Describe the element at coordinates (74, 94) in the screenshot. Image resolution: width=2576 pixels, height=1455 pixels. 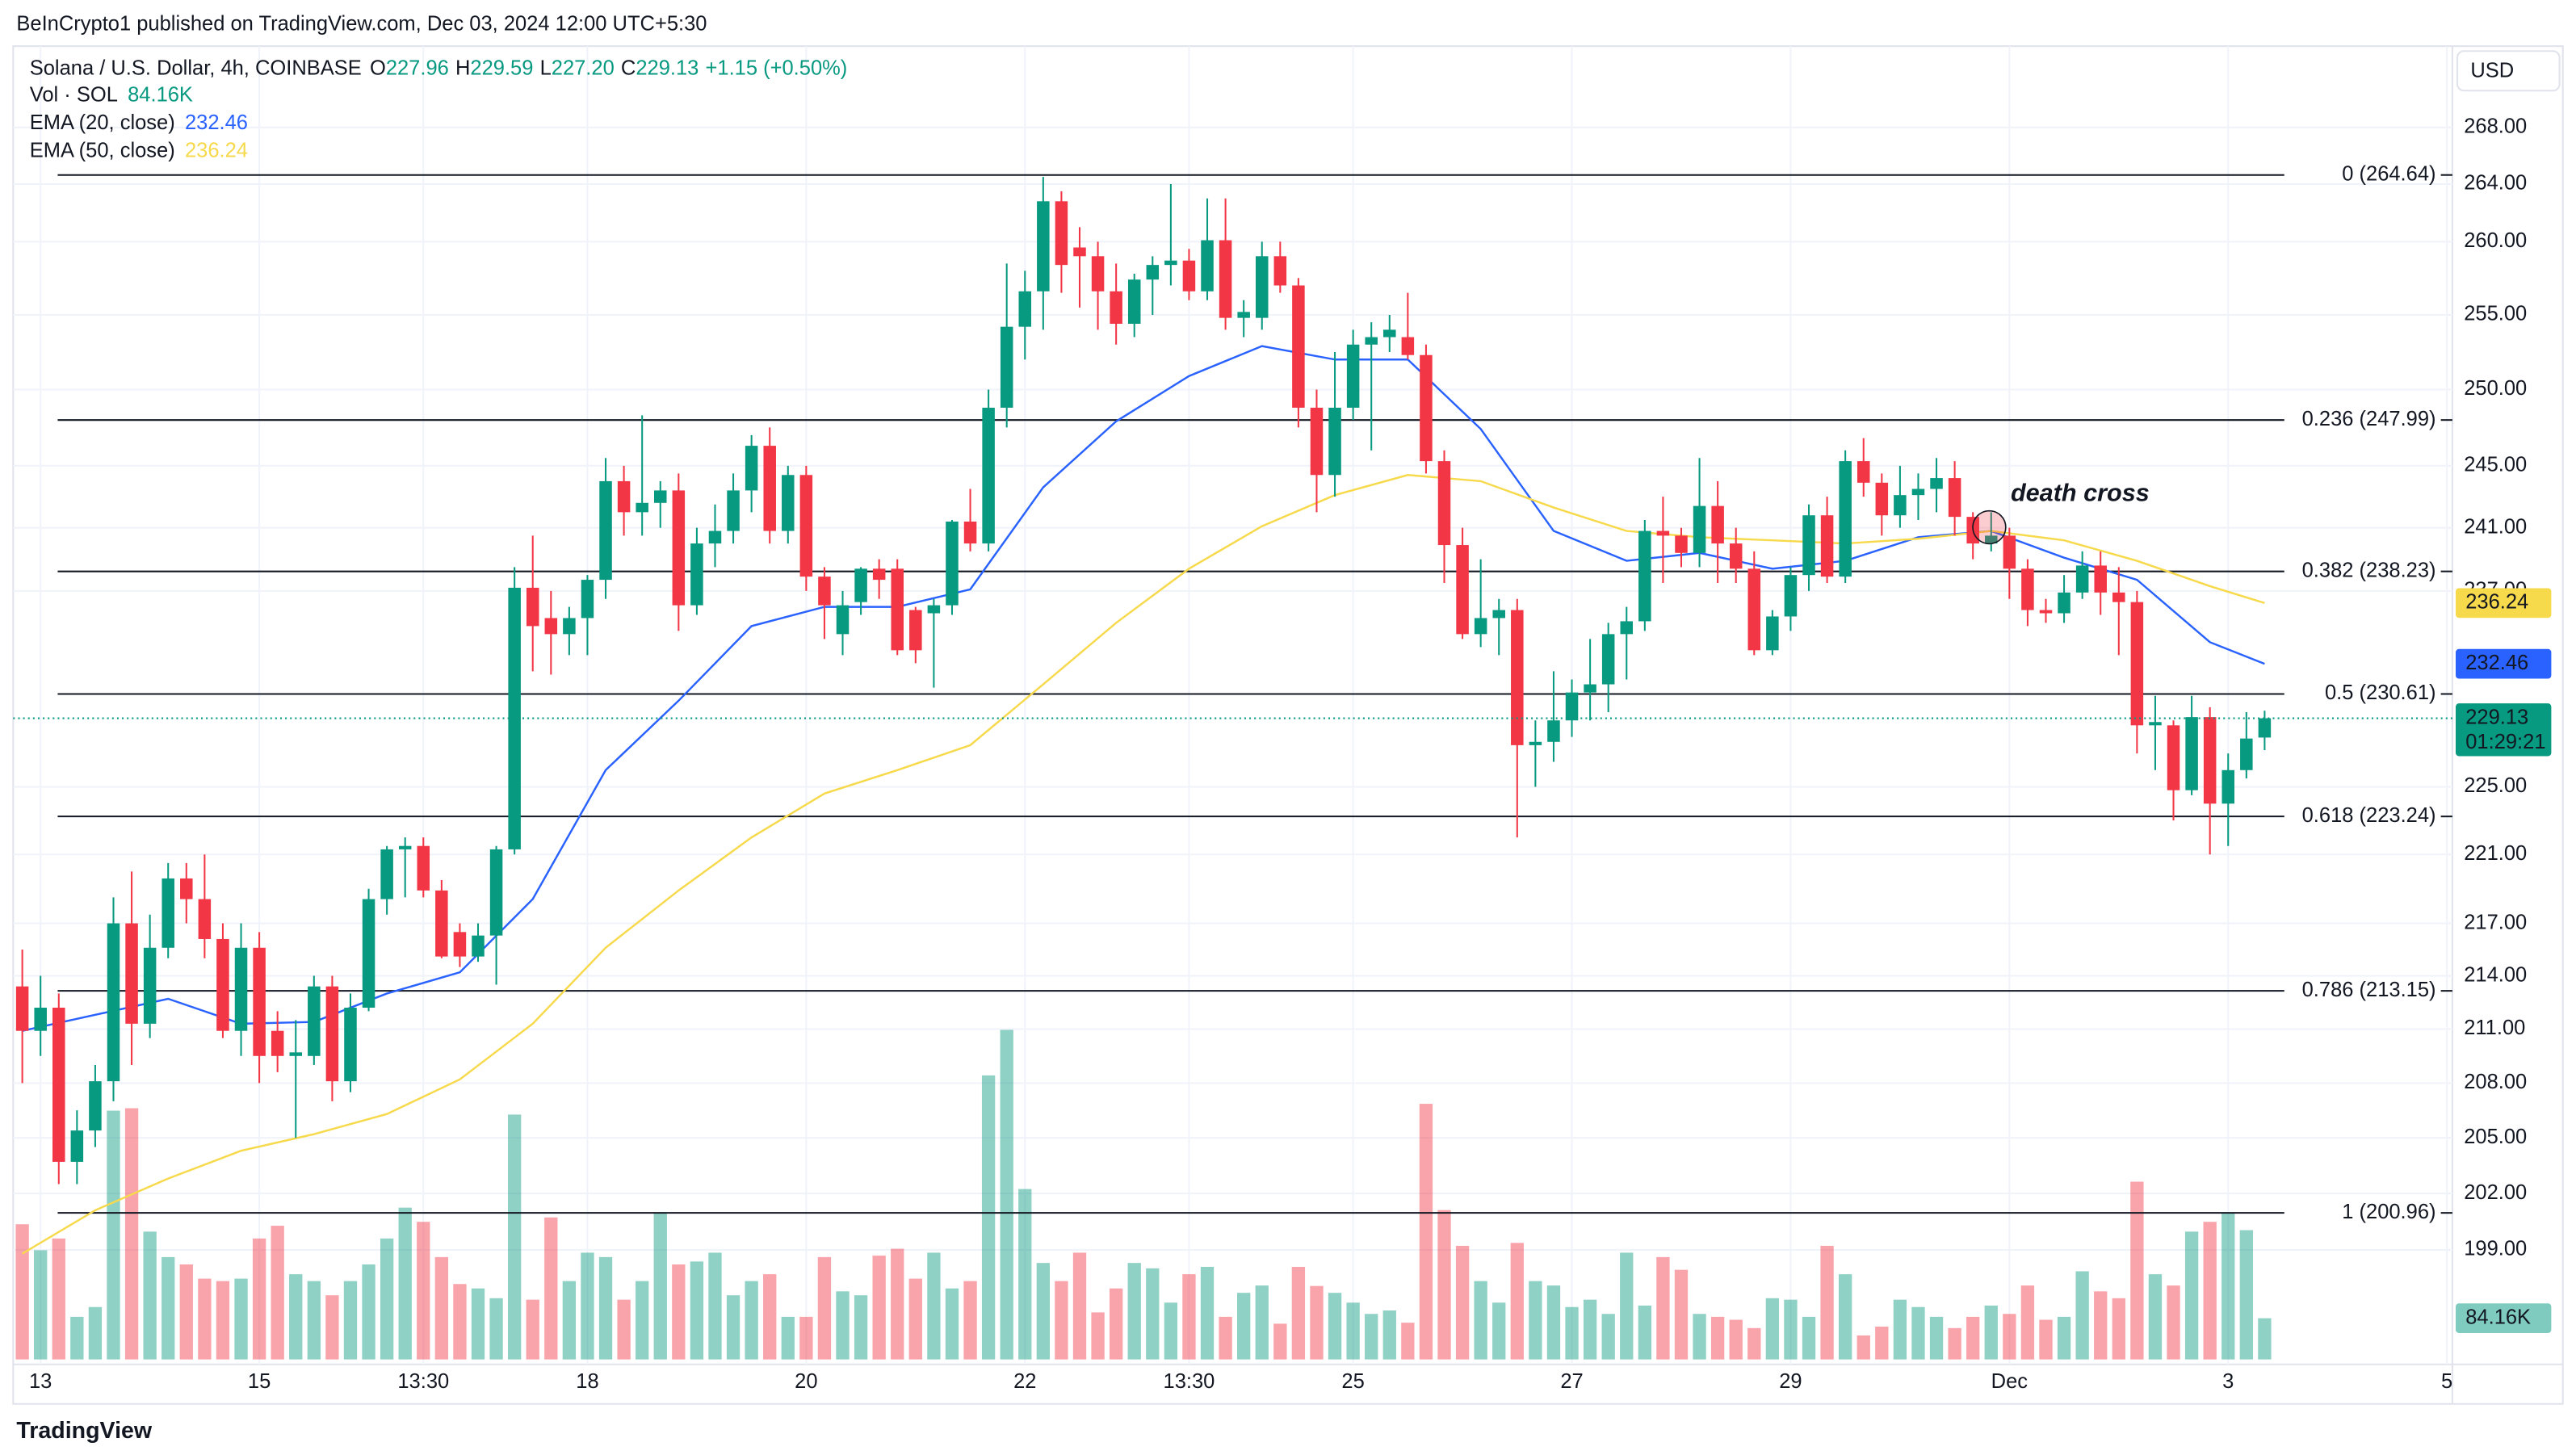
I see `volume-name: Vol · SOL` at that location.